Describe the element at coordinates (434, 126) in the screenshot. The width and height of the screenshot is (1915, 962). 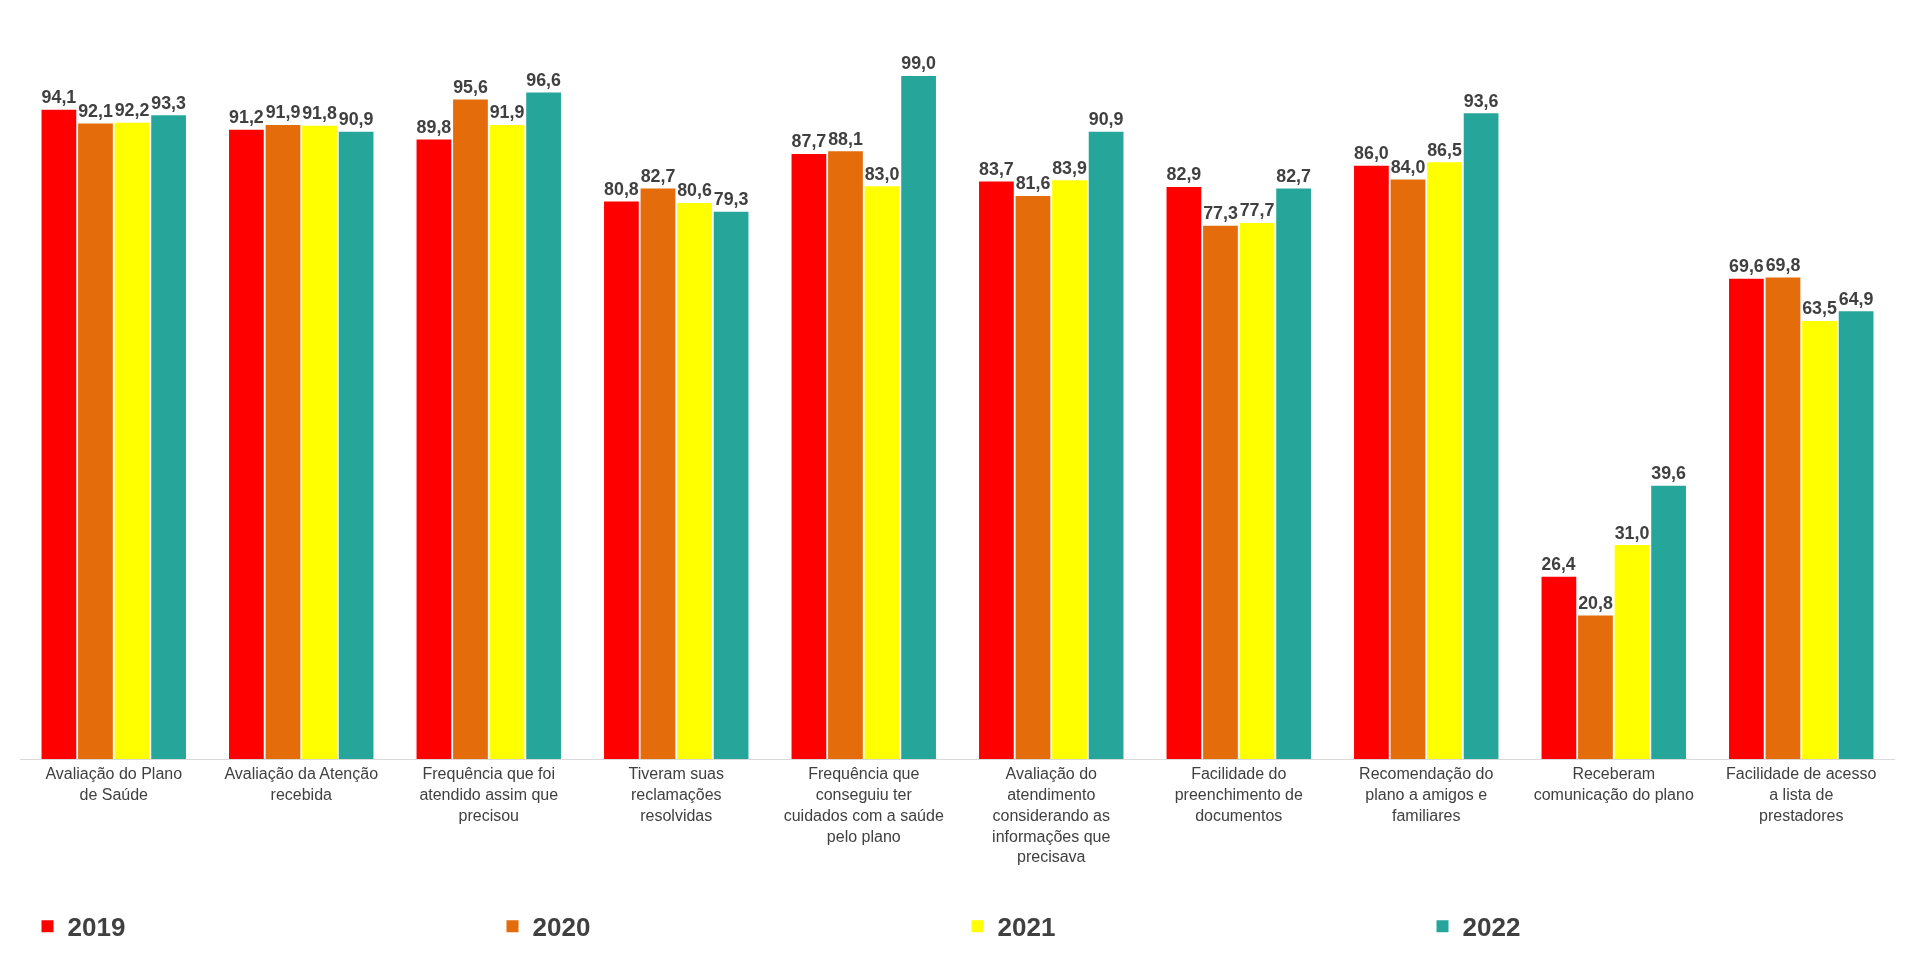
I see `data-label: 89,8` at that location.